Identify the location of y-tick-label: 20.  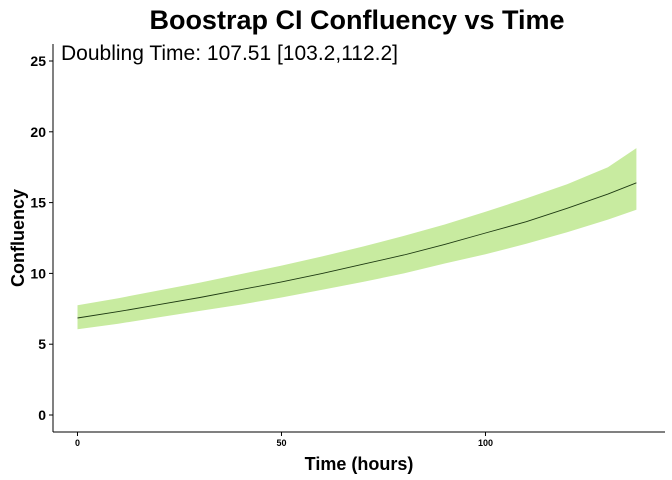
(38, 132).